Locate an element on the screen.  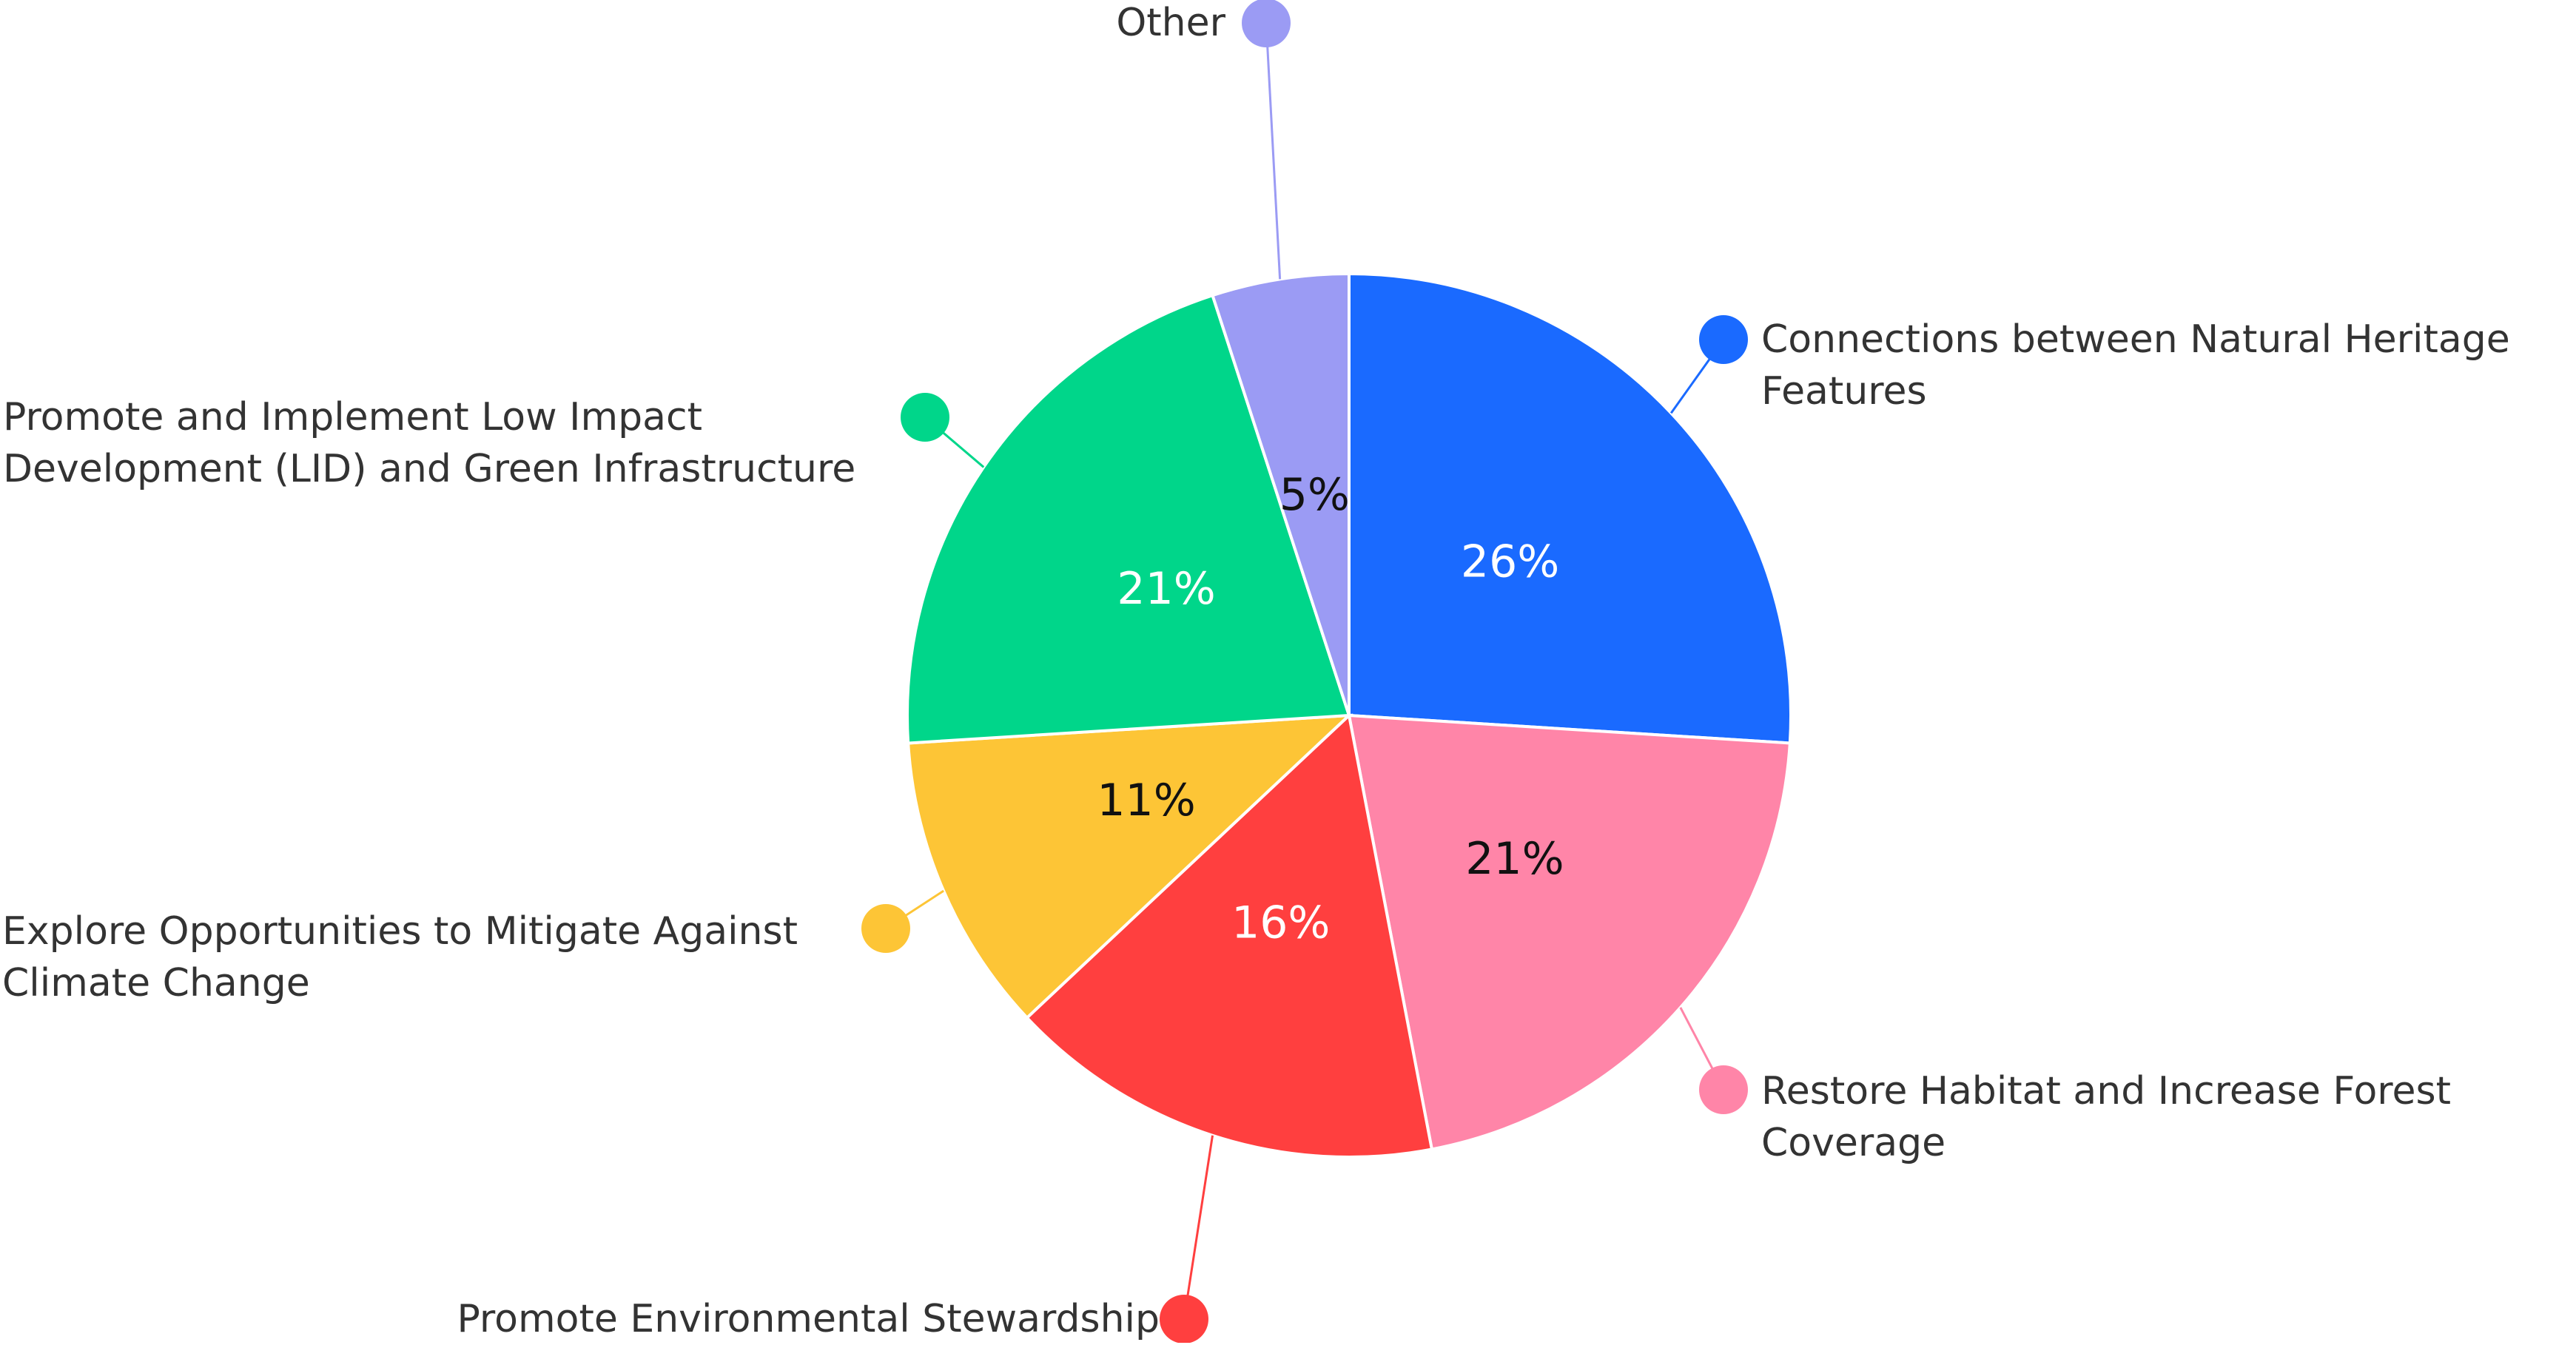
slice-label: Other is located at coordinates (1170, 23).